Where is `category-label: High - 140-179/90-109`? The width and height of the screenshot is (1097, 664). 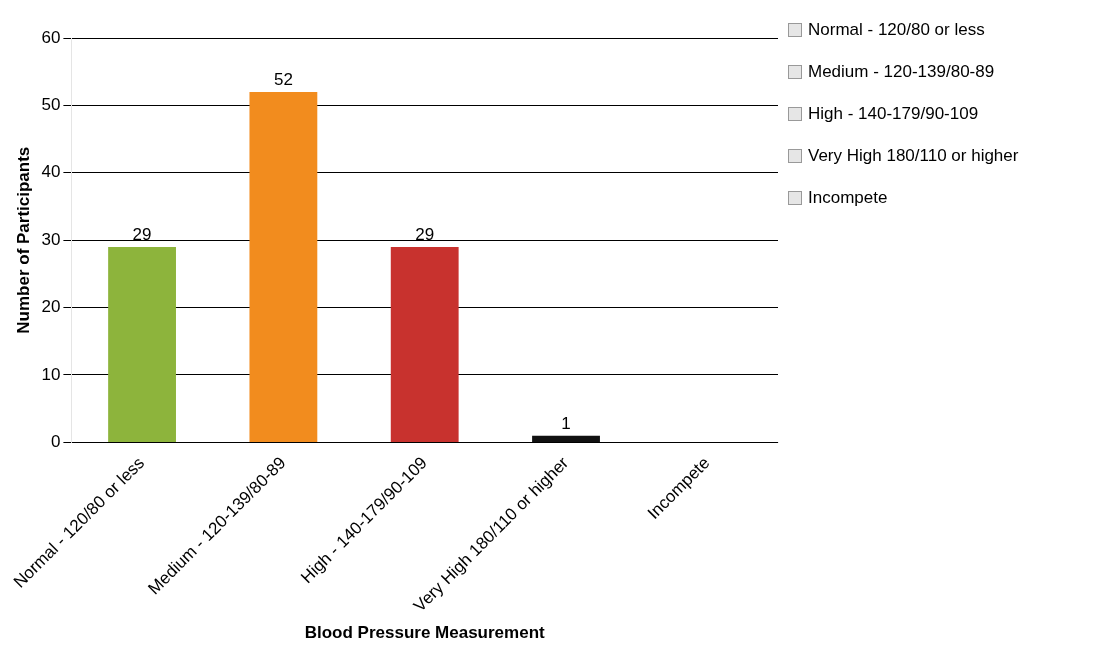
category-label: High - 140-179/90-109 is located at coordinates (893, 113).